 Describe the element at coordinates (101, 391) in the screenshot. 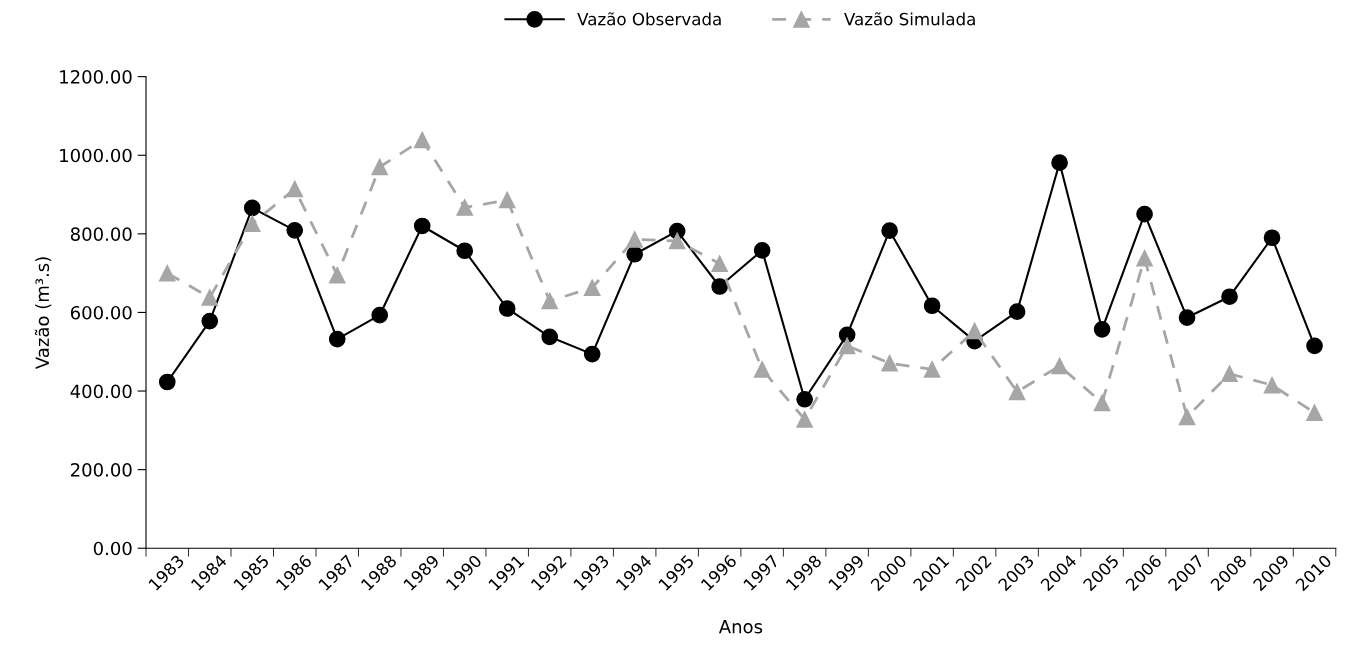

I see `y-tick-label: 400.00` at that location.